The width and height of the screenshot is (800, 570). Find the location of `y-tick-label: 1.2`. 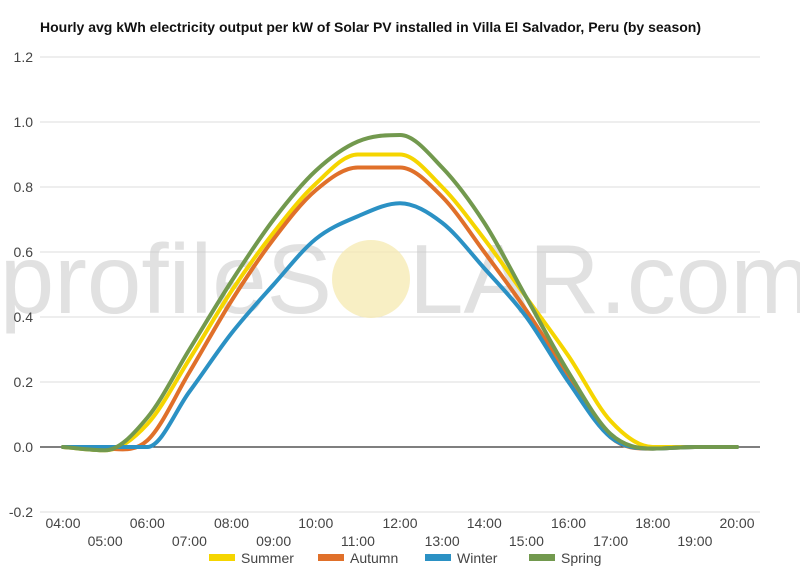

y-tick-label: 1.2 is located at coordinates (24, 57).